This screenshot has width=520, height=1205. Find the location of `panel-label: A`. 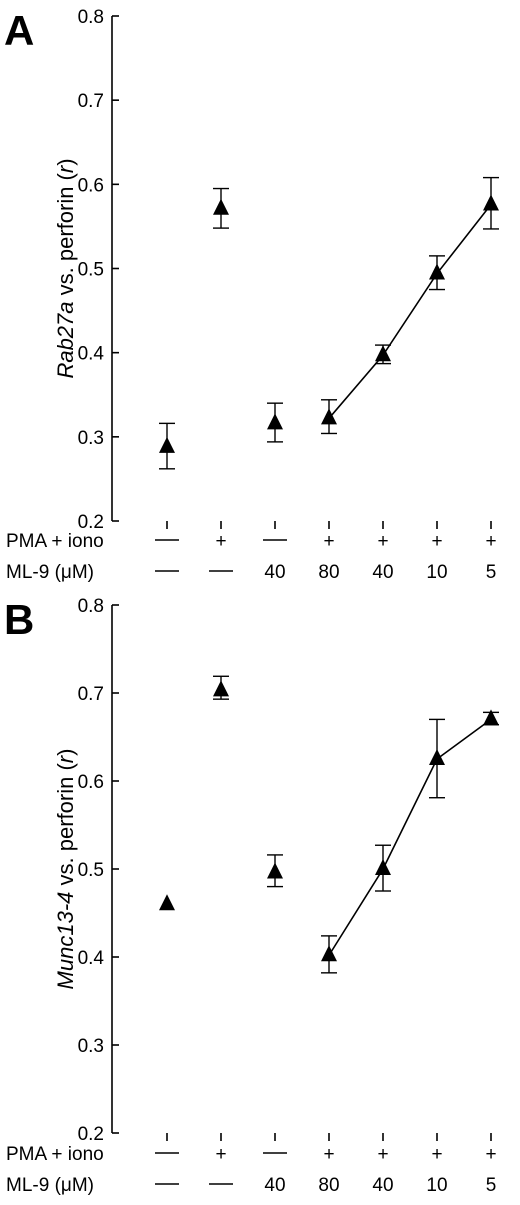

panel-label: A is located at coordinates (19, 30).